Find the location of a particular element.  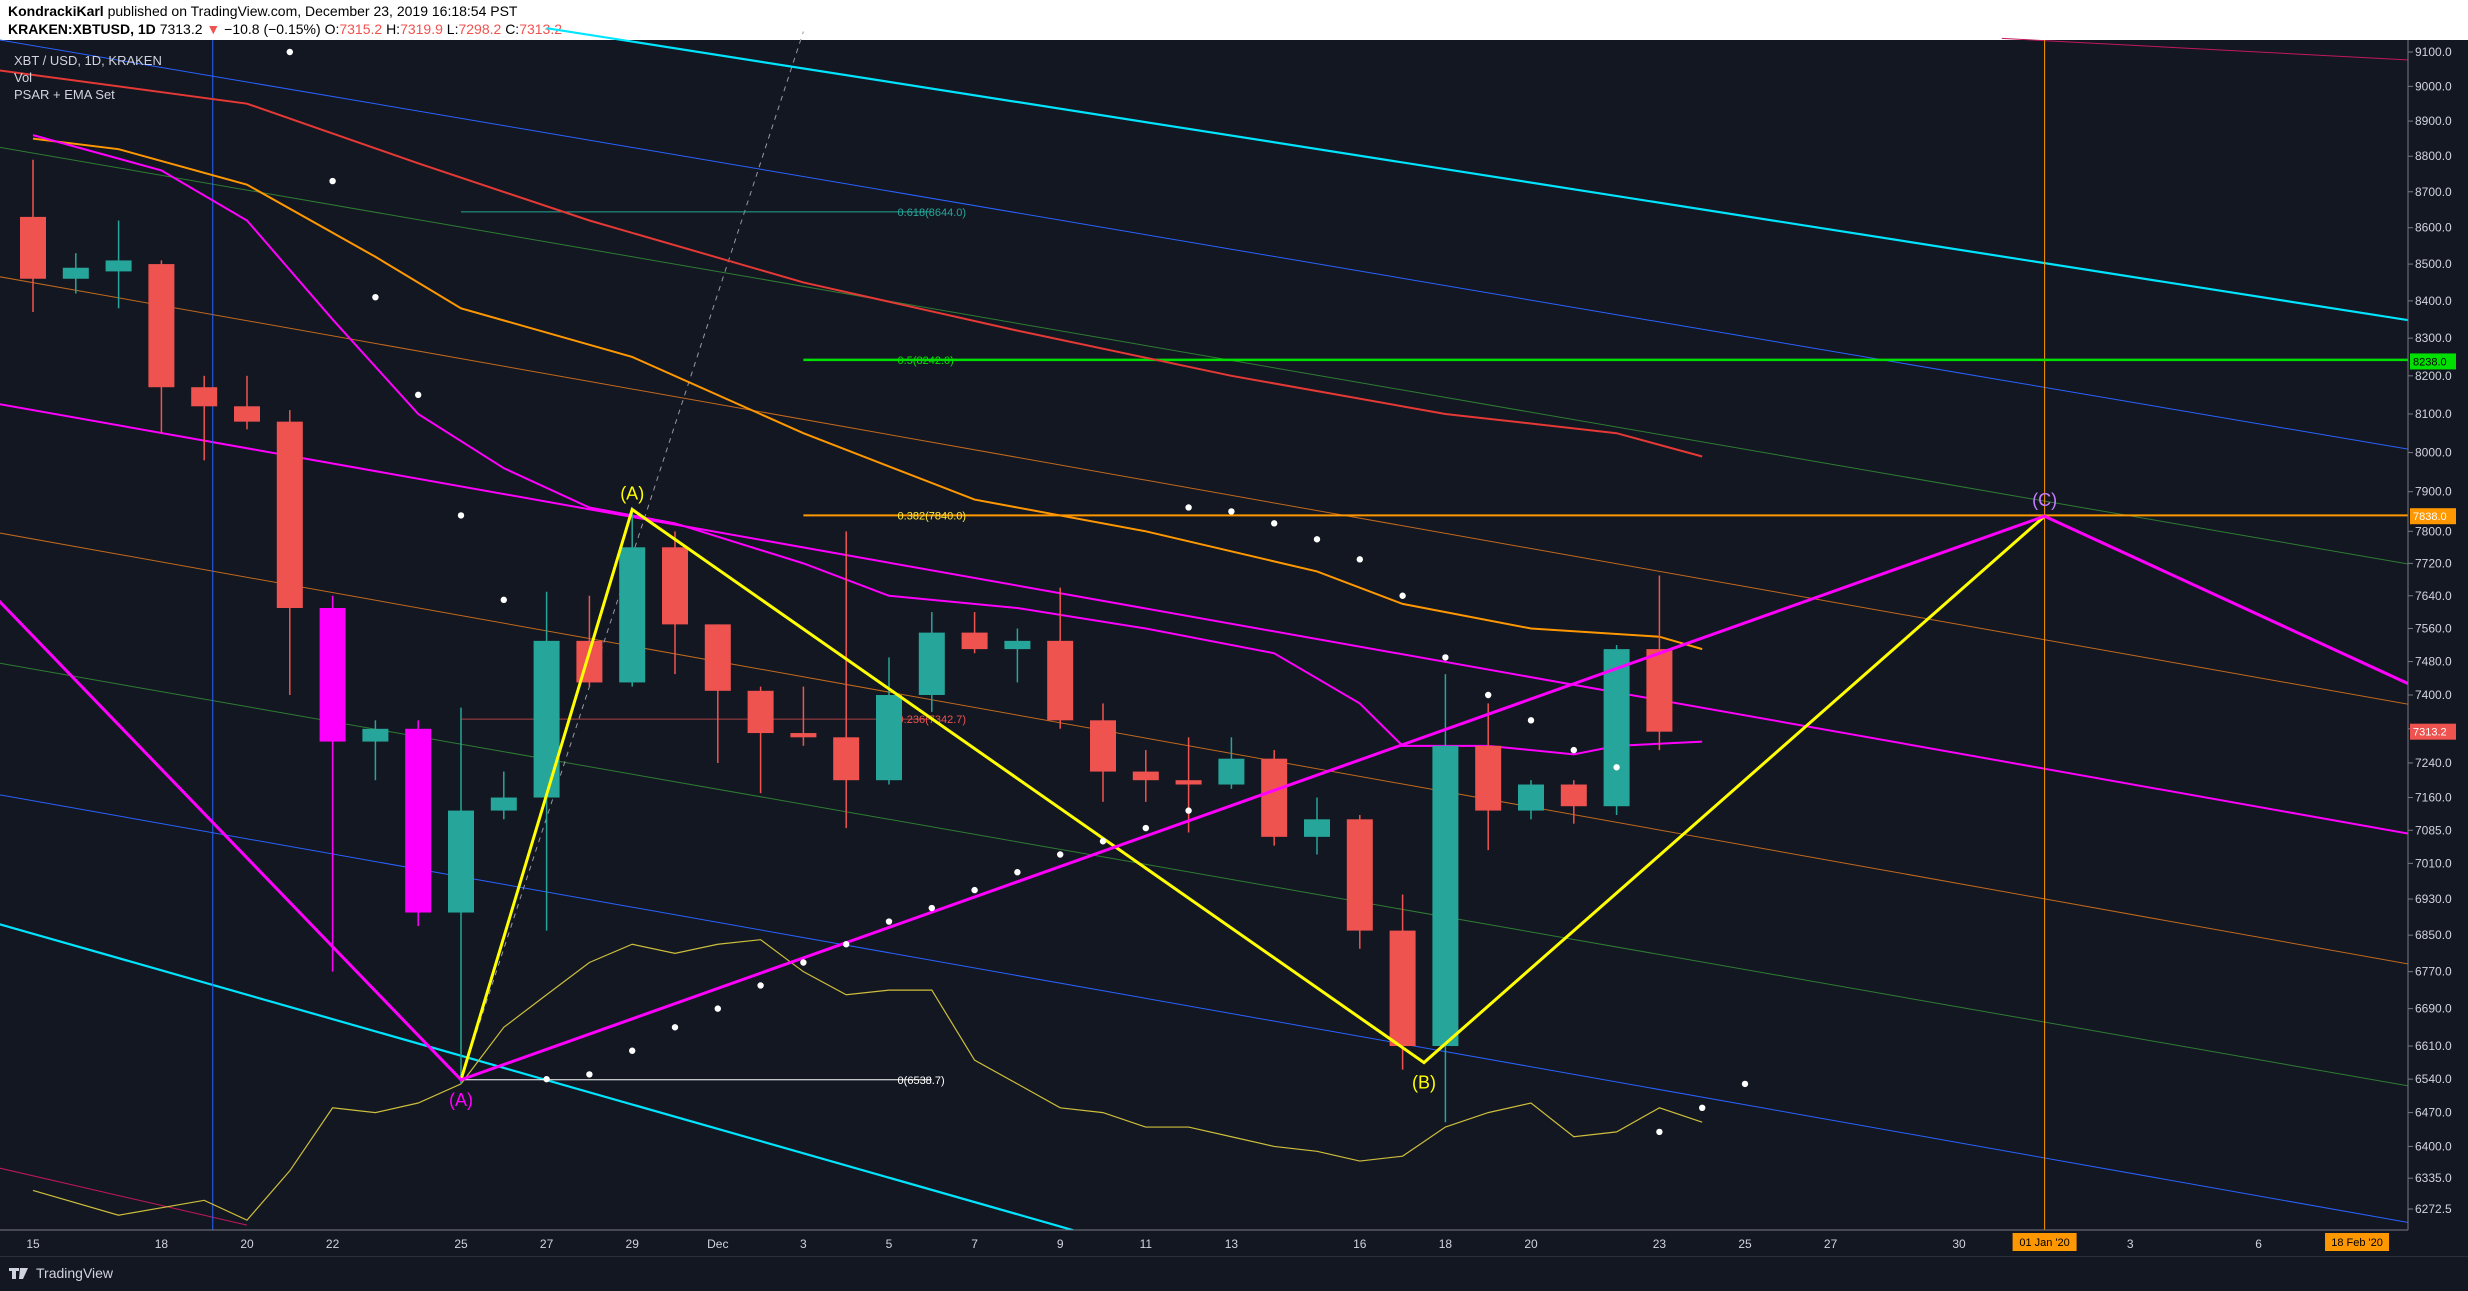

price-tick-label: 8300.0 is located at coordinates (2433, 338).